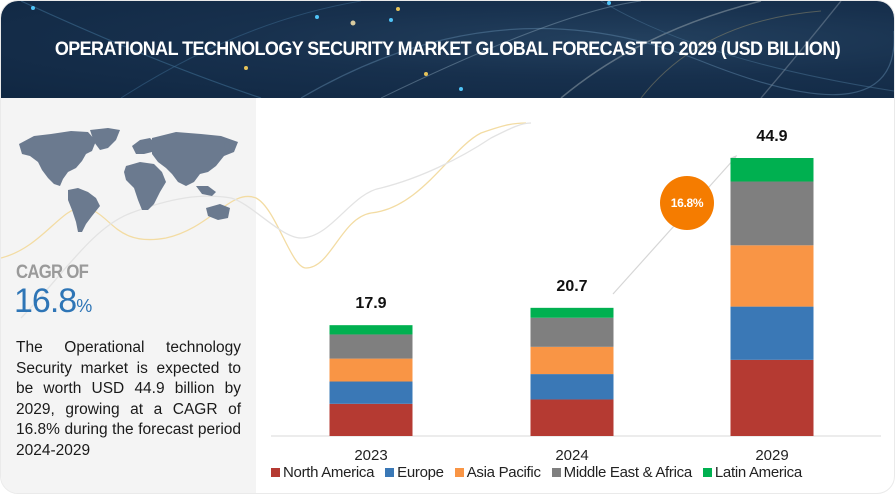 The width and height of the screenshot is (895, 494). Describe the element at coordinates (420, 472) in the screenshot. I see `legend-label: Europe` at that location.